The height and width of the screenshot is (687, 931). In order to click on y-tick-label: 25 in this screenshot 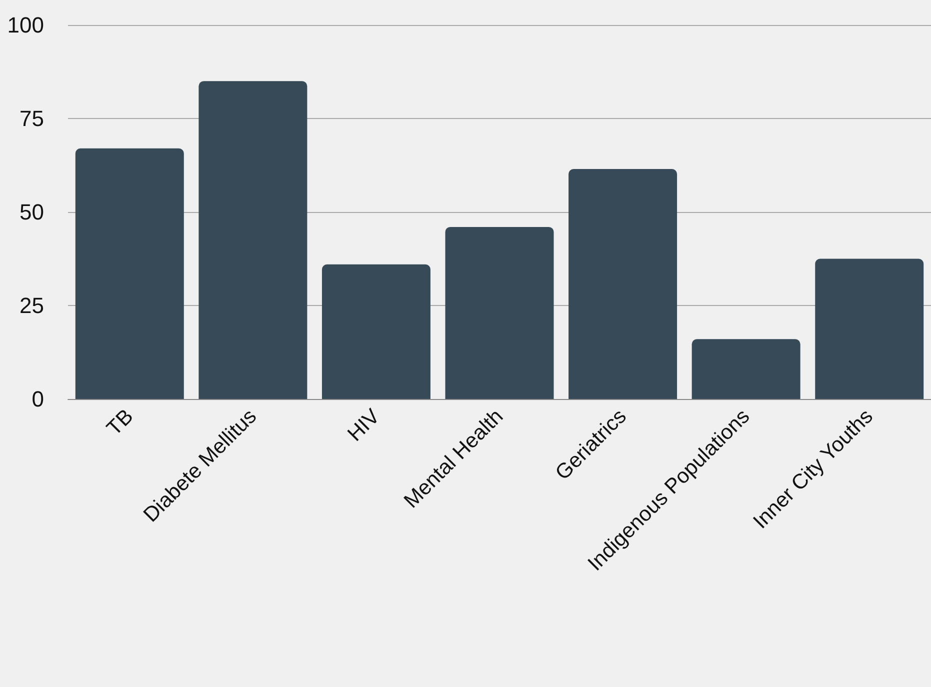, I will do `click(32, 305)`.